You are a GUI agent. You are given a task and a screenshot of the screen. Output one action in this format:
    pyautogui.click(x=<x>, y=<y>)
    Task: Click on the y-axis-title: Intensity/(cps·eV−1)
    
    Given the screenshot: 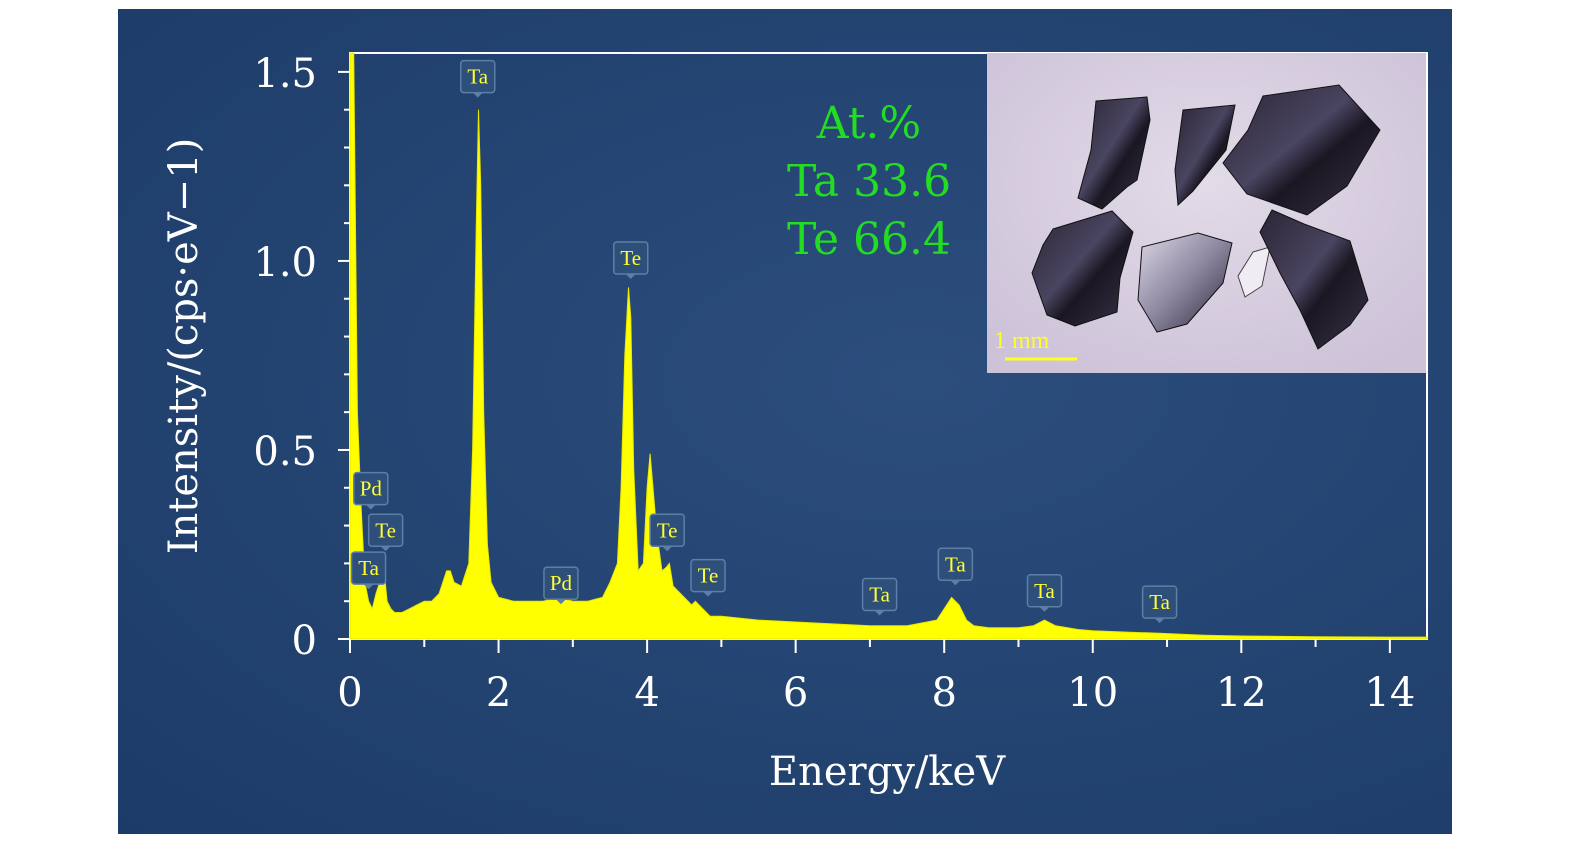 What is the action you would take?
    pyautogui.click(x=184, y=346)
    